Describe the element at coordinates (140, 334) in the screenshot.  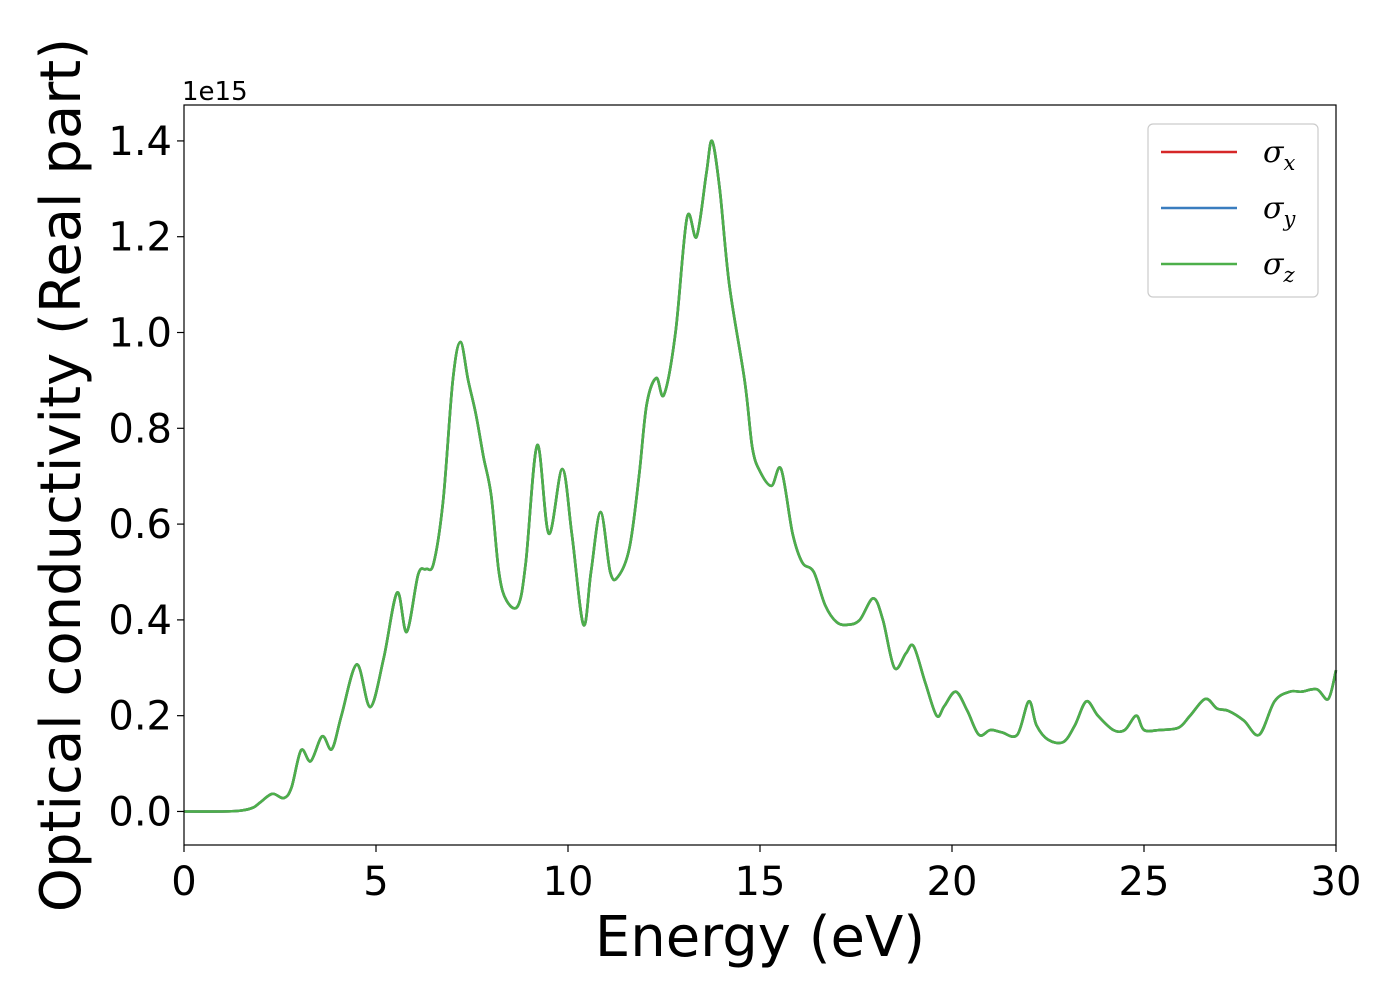
I see `y-tick-label: 1.0` at that location.